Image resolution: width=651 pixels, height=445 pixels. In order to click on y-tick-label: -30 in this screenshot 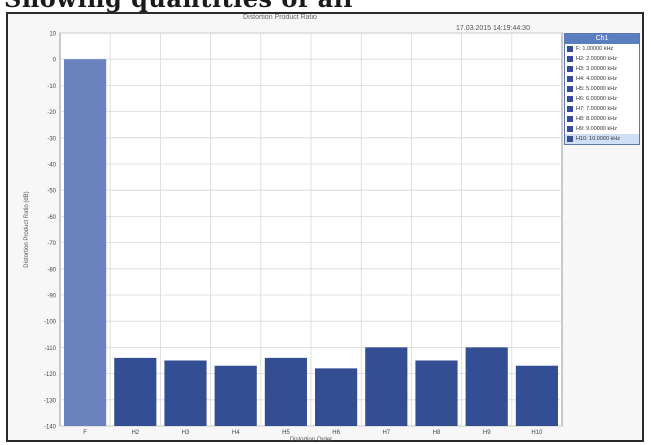, I will do `click(51, 139)`.